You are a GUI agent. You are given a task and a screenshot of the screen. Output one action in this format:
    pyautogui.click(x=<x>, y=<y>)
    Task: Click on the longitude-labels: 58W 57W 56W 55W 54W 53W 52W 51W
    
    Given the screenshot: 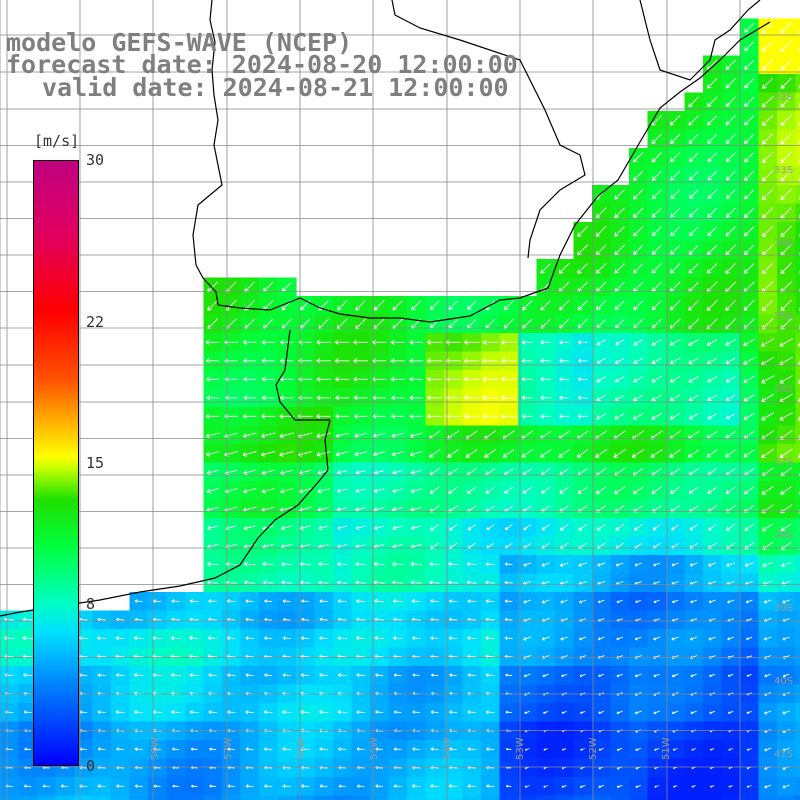 What is the action you would take?
    pyautogui.click(x=411, y=748)
    